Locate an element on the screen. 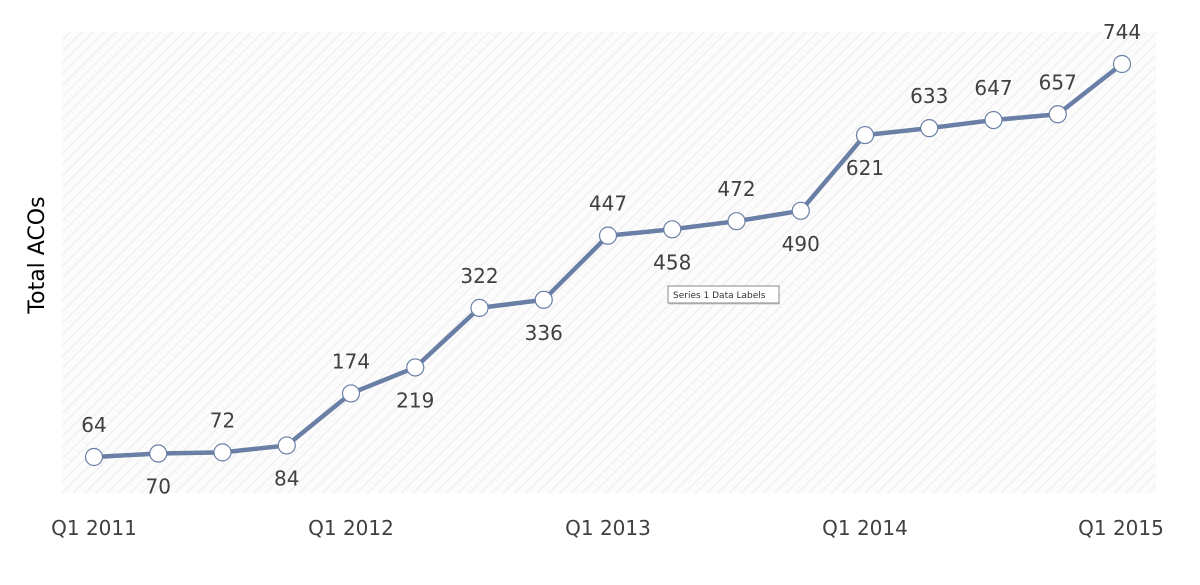 The width and height of the screenshot is (1200, 585). data-label: 84 is located at coordinates (286, 478).